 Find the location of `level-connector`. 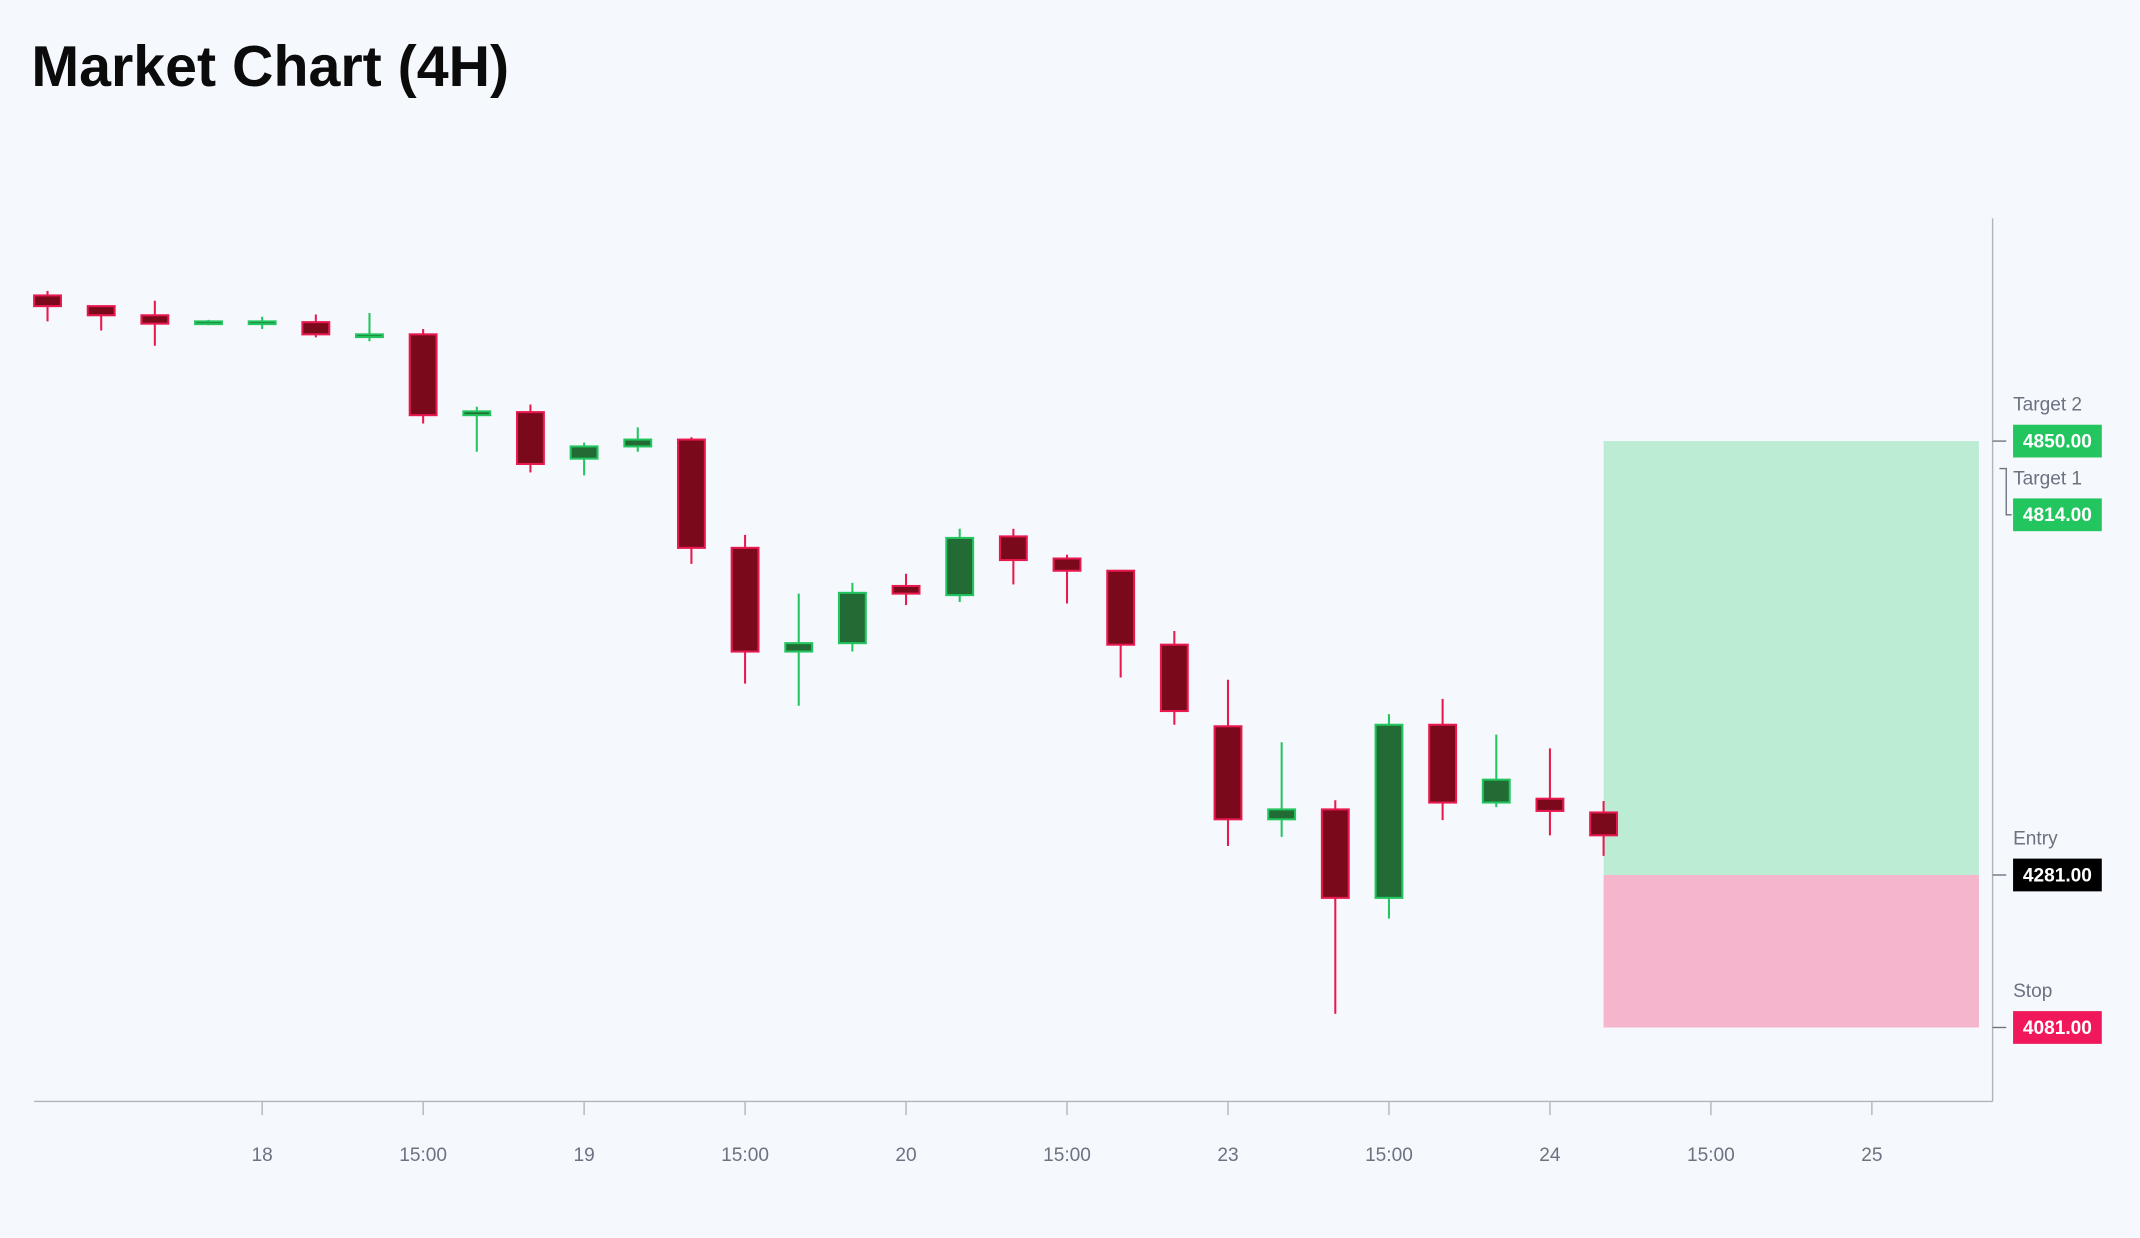

level-connector is located at coordinates (2005, 491).